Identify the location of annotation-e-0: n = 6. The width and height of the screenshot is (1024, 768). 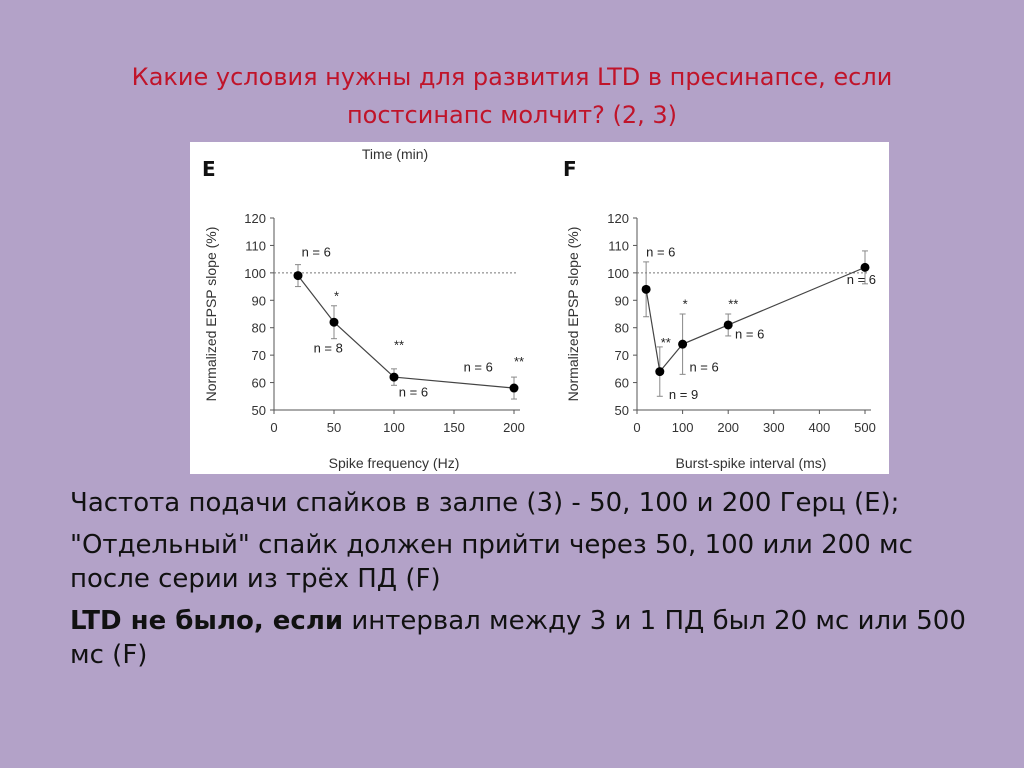
(316, 251).